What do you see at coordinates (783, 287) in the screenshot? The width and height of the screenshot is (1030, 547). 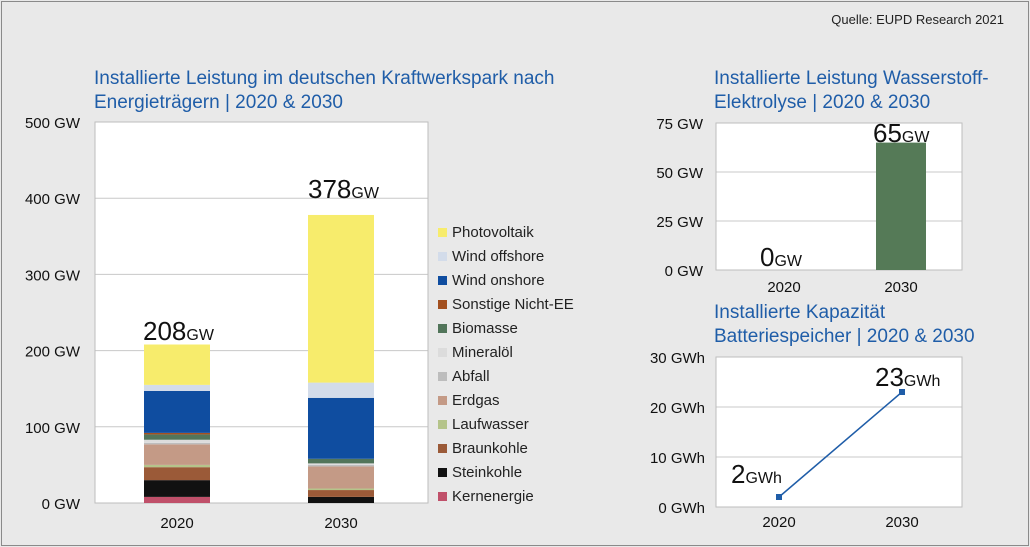 I see `hydrogen-x-tick-label: 2020` at bounding box center [783, 287].